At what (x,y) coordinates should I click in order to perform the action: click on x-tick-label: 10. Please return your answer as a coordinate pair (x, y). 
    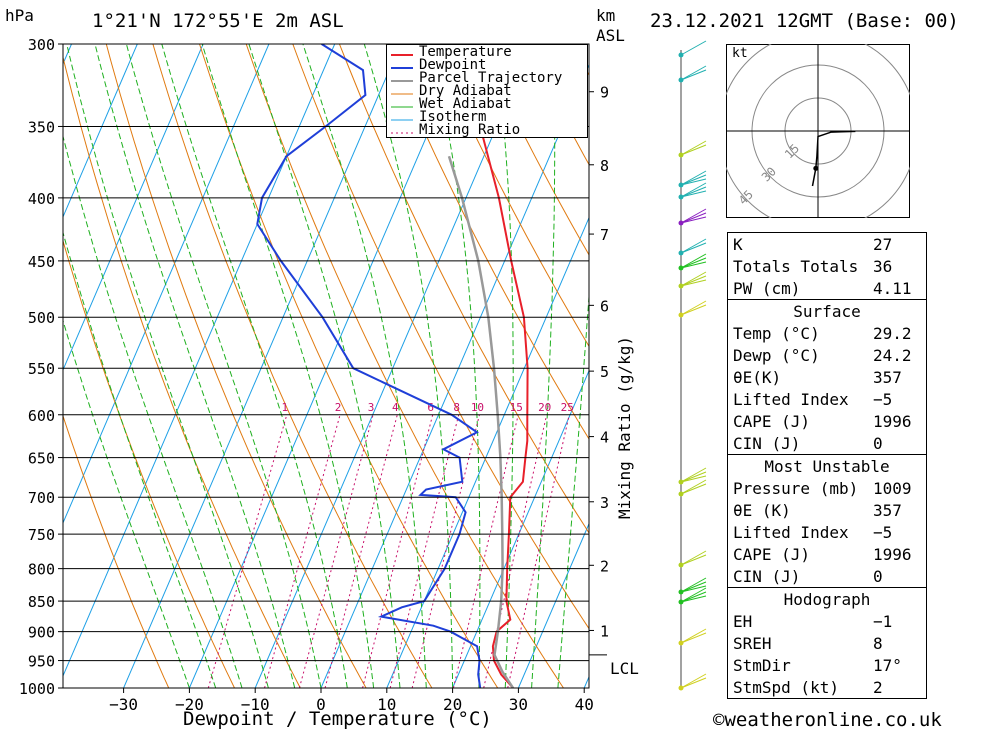
    Looking at the image, I should click on (386, 704).